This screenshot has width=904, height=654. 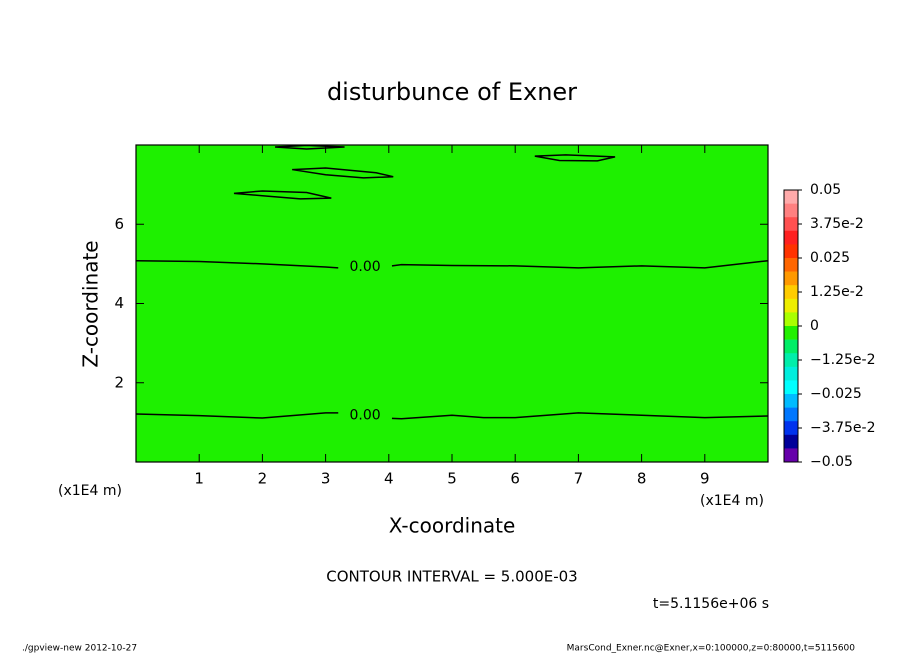 I want to click on x-tick-label: 4, so click(x=389, y=479).